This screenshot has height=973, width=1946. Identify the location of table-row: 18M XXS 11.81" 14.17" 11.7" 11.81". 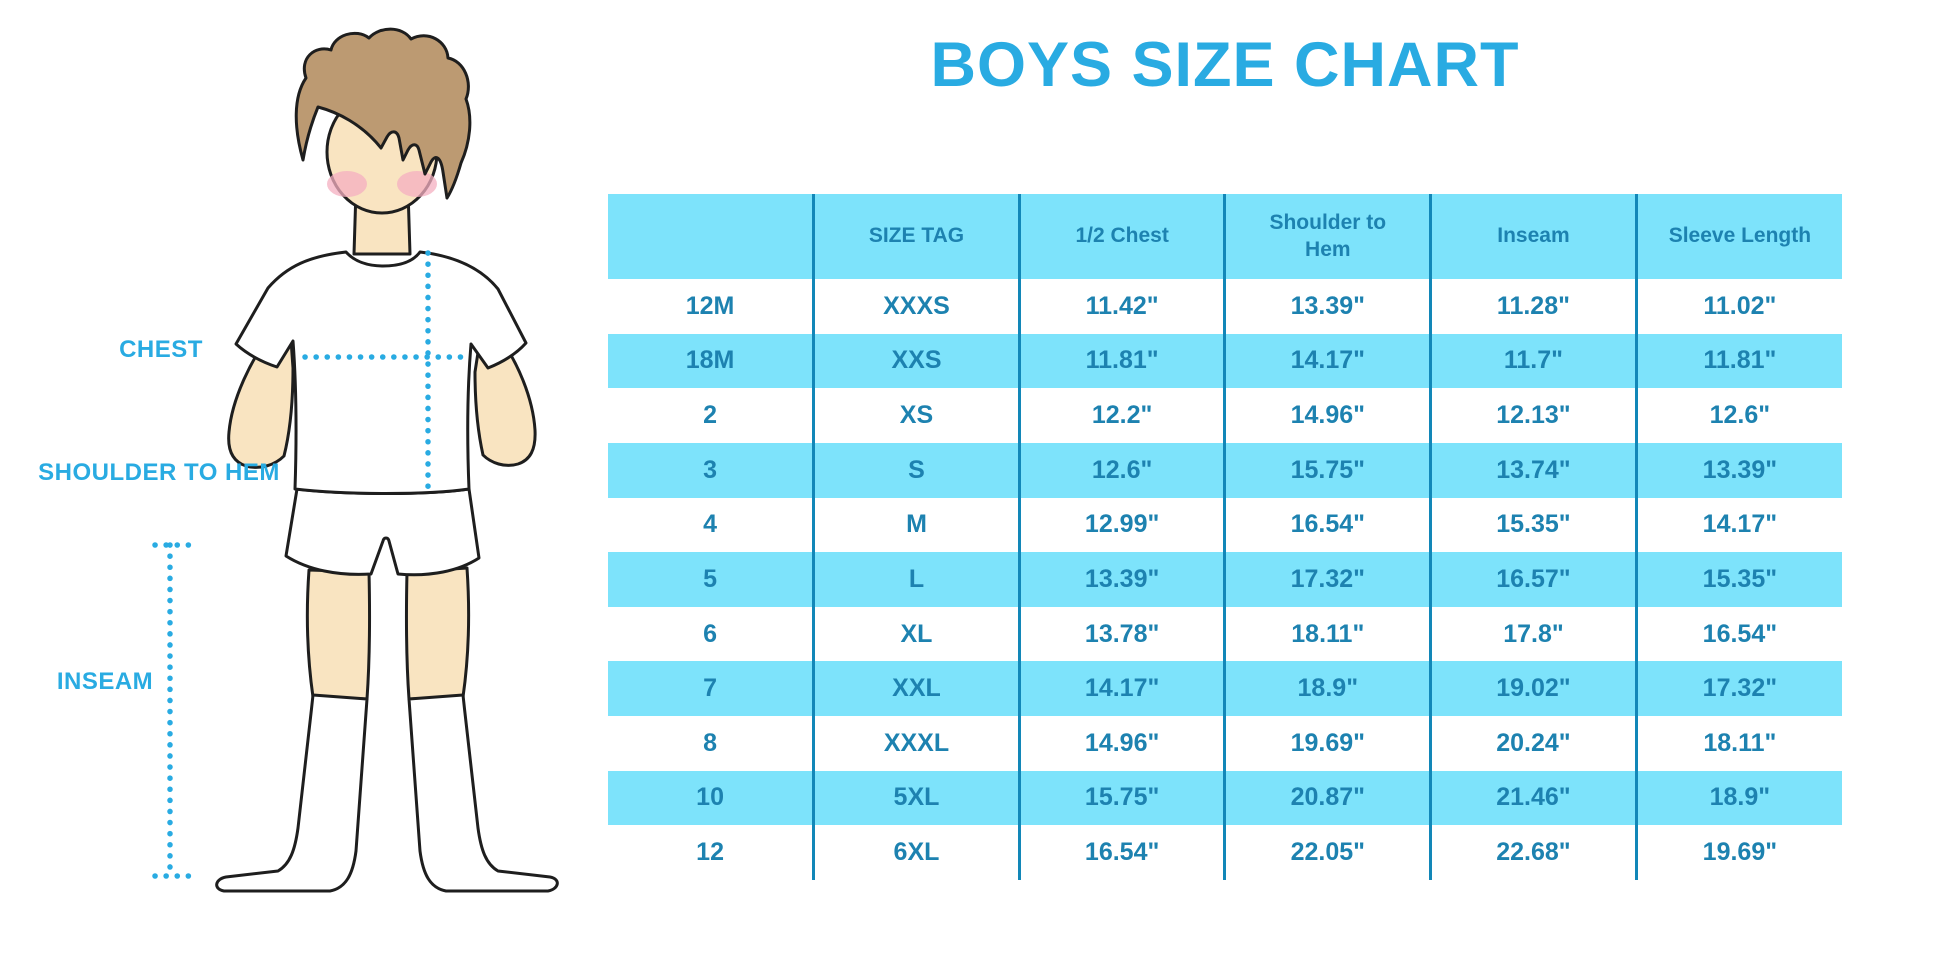
(1225, 361).